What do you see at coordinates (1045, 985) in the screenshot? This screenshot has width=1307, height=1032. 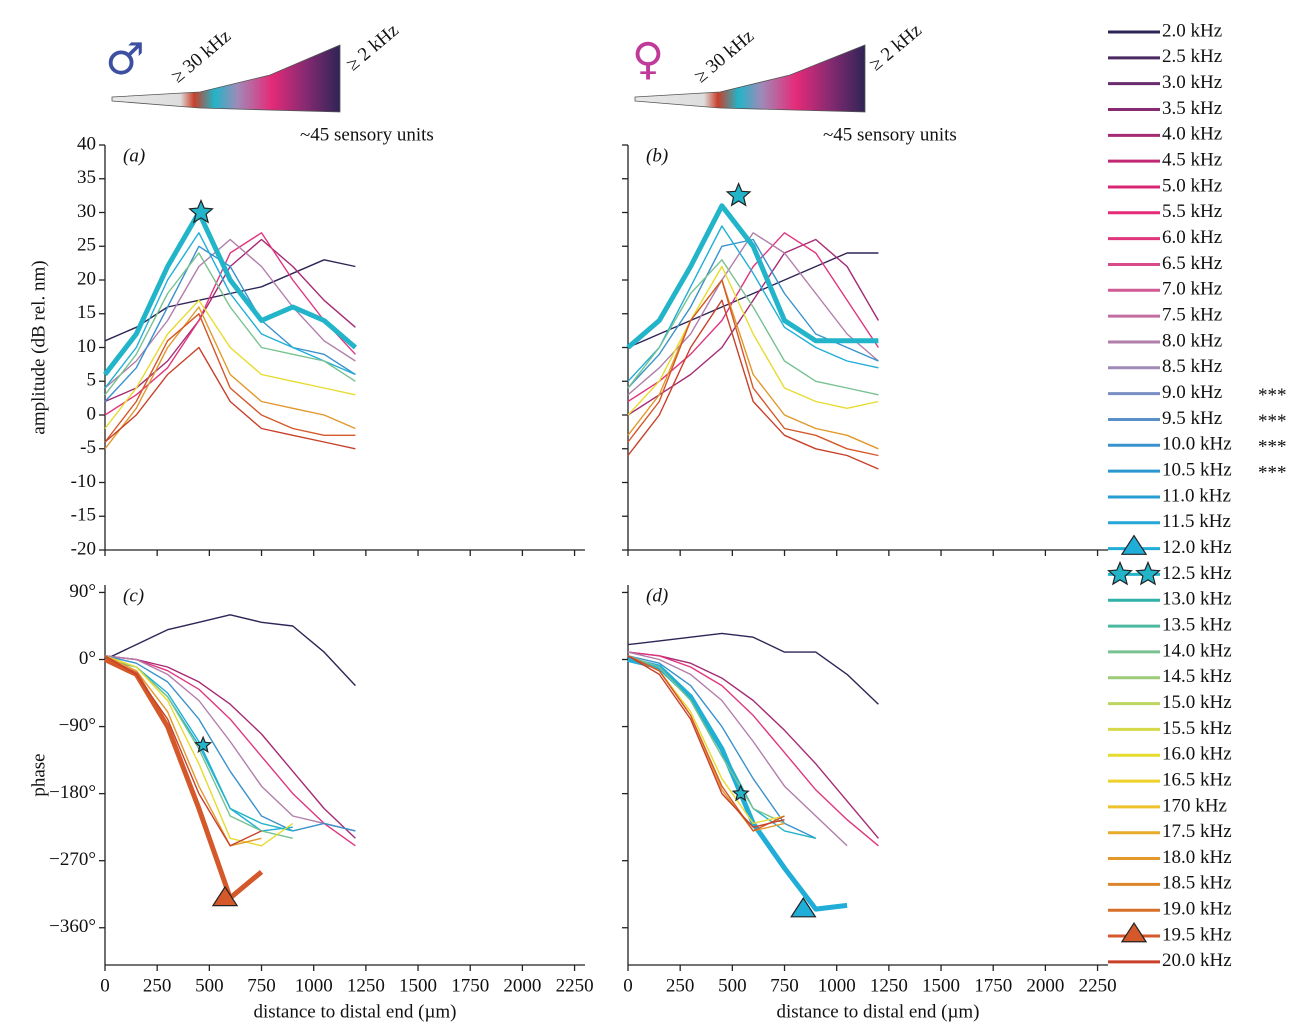 I see `x-tick-label: 2000` at bounding box center [1045, 985].